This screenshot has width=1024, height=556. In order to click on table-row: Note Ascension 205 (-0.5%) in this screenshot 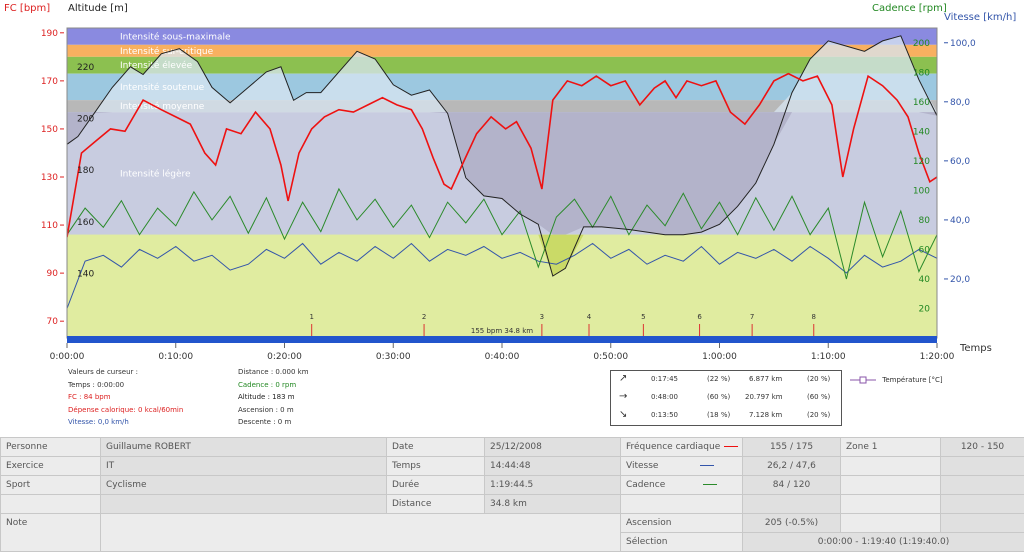, I will do `click(512, 532)`.